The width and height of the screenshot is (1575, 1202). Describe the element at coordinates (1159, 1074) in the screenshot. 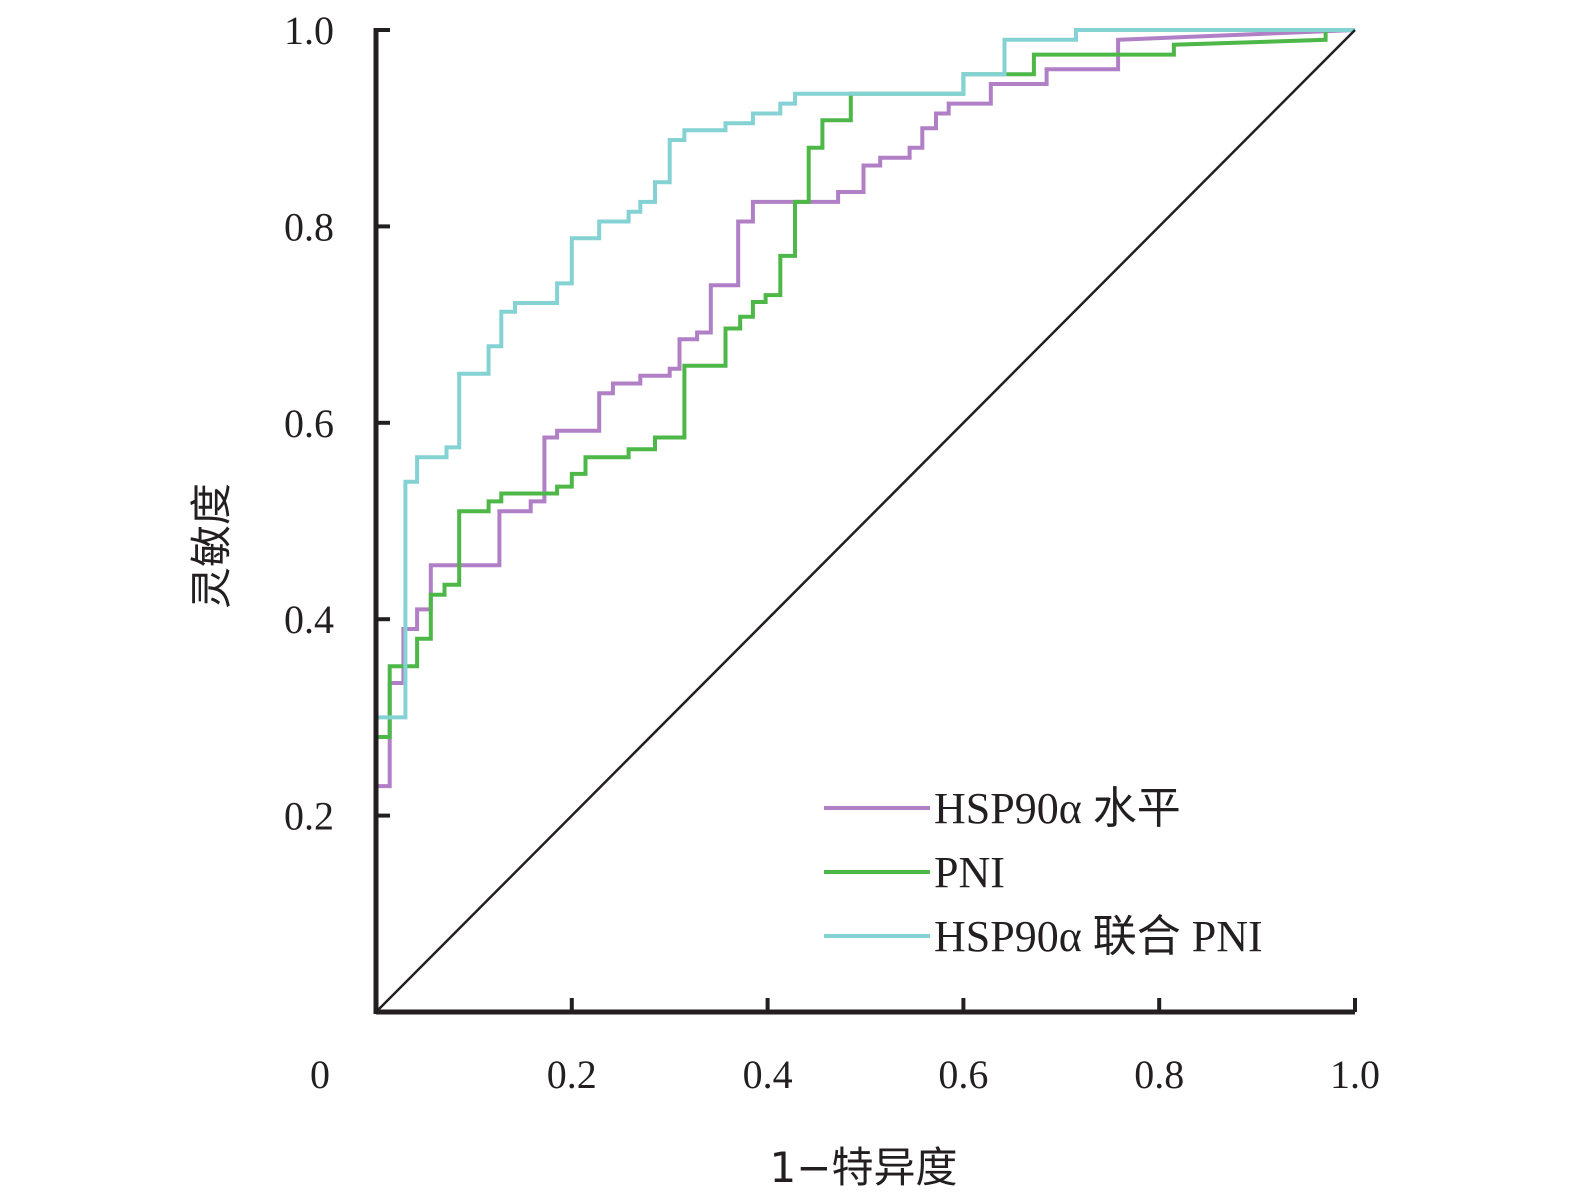

I see `x-tick-label: 0.8` at that location.